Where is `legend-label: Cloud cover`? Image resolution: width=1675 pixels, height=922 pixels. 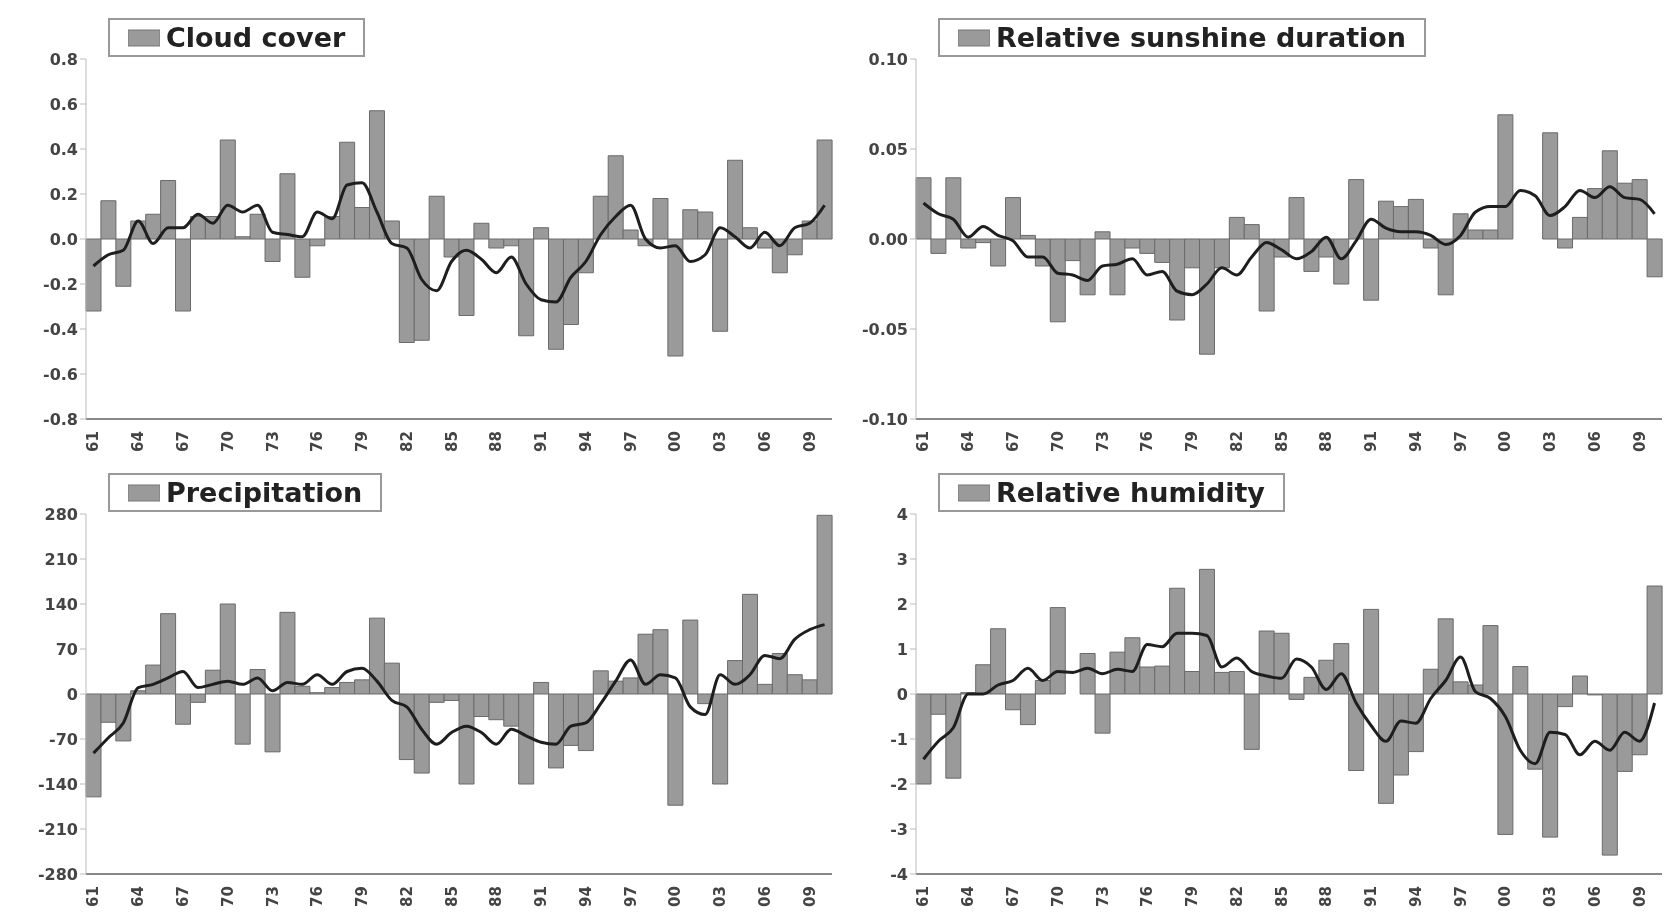 legend-label: Cloud cover is located at coordinates (256, 37).